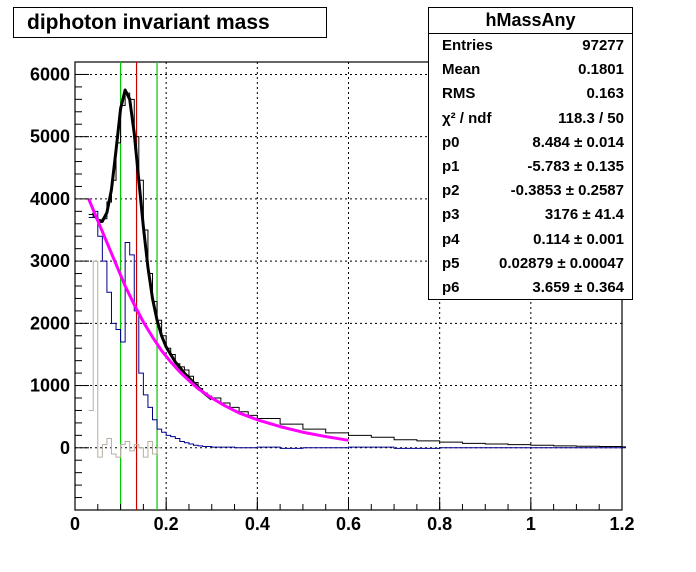 This screenshot has width=696, height=572. Describe the element at coordinates (575, 166) in the screenshot. I see `stats-value: -5.783 ± 0.135` at that location.